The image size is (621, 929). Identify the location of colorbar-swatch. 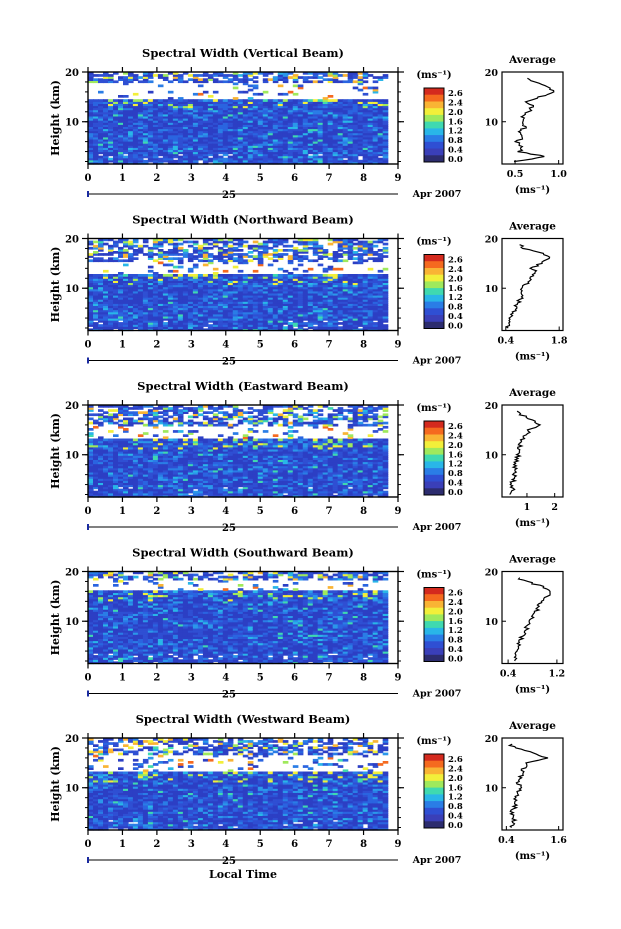
(434, 272).